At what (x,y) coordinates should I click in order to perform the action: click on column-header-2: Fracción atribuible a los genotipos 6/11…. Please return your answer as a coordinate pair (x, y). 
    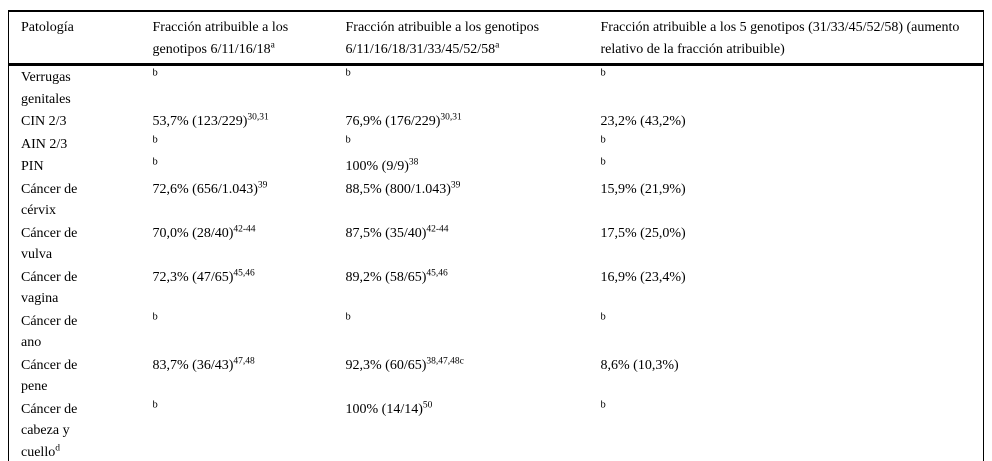
    Looking at the image, I should click on (473, 38).